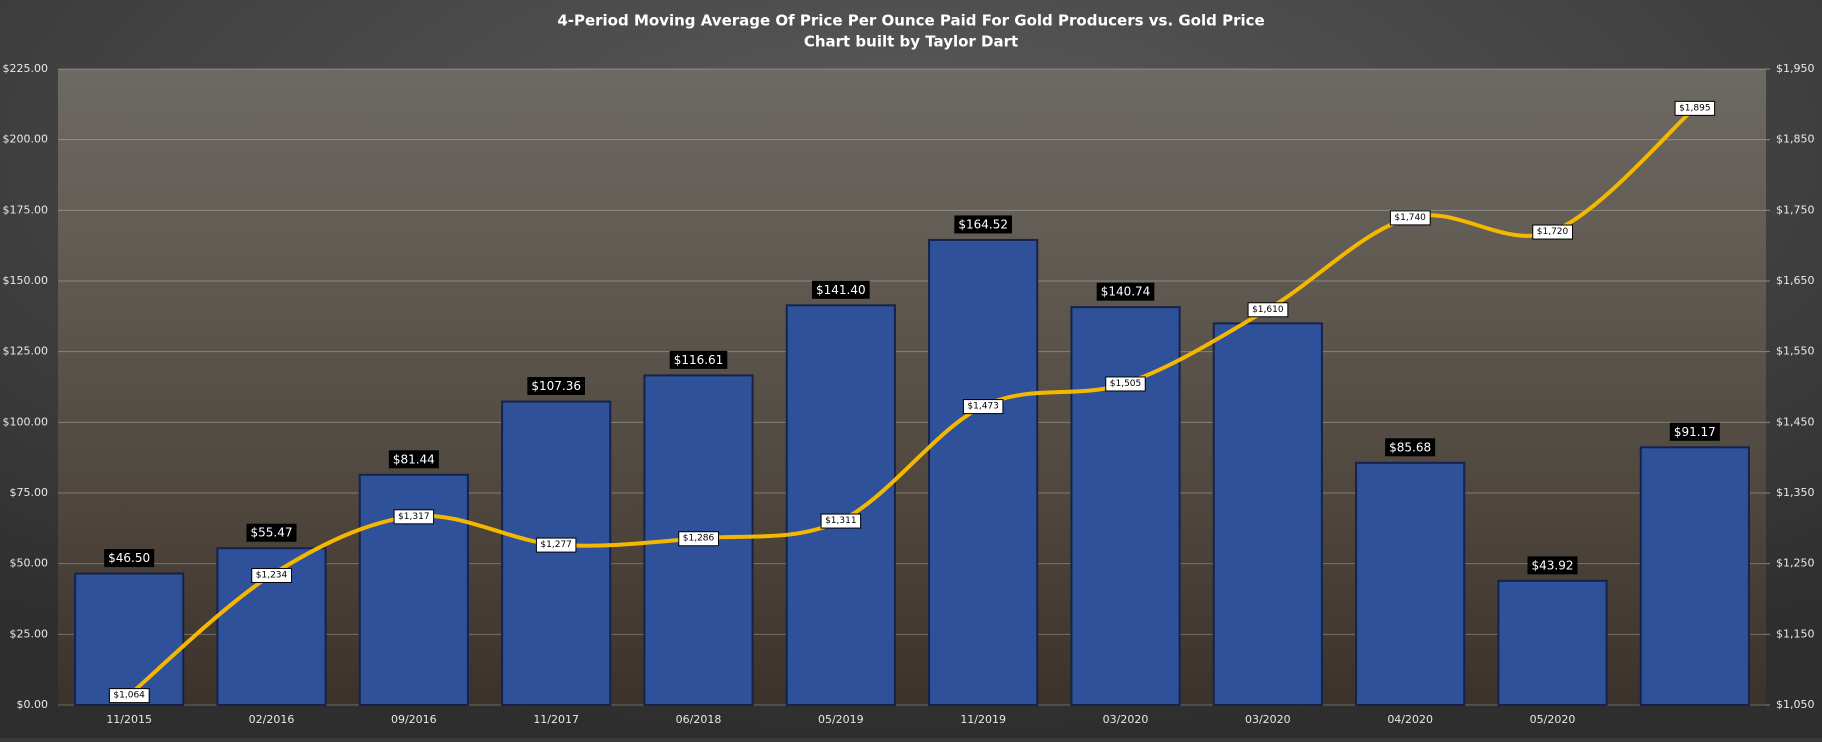 The width and height of the screenshot is (1822, 742). What do you see at coordinates (26, 209) in the screenshot?
I see `y-tick-label: $175.00` at bounding box center [26, 209].